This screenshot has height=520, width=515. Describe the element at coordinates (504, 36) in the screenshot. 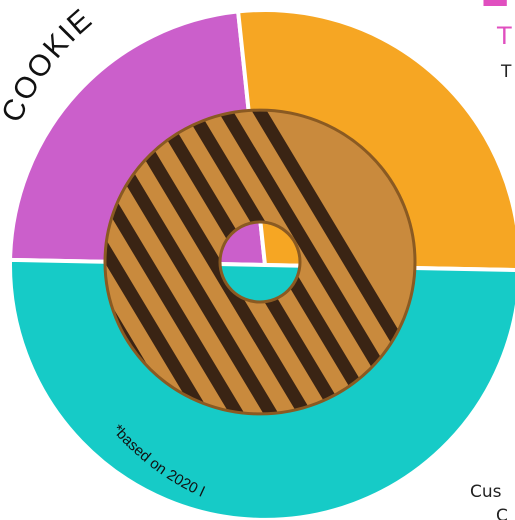

I see `pink-subtitle-fragment: T` at that location.